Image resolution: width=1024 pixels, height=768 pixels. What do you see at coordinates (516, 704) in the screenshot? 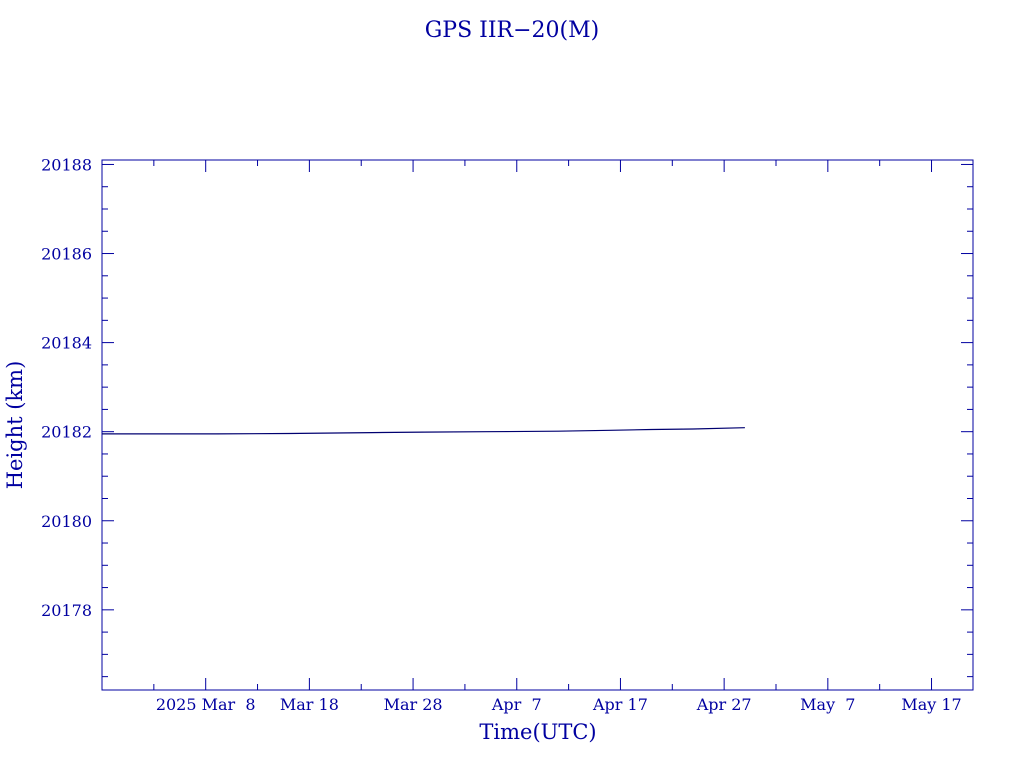
I see `x-tick-label: Apr 7` at bounding box center [516, 704].